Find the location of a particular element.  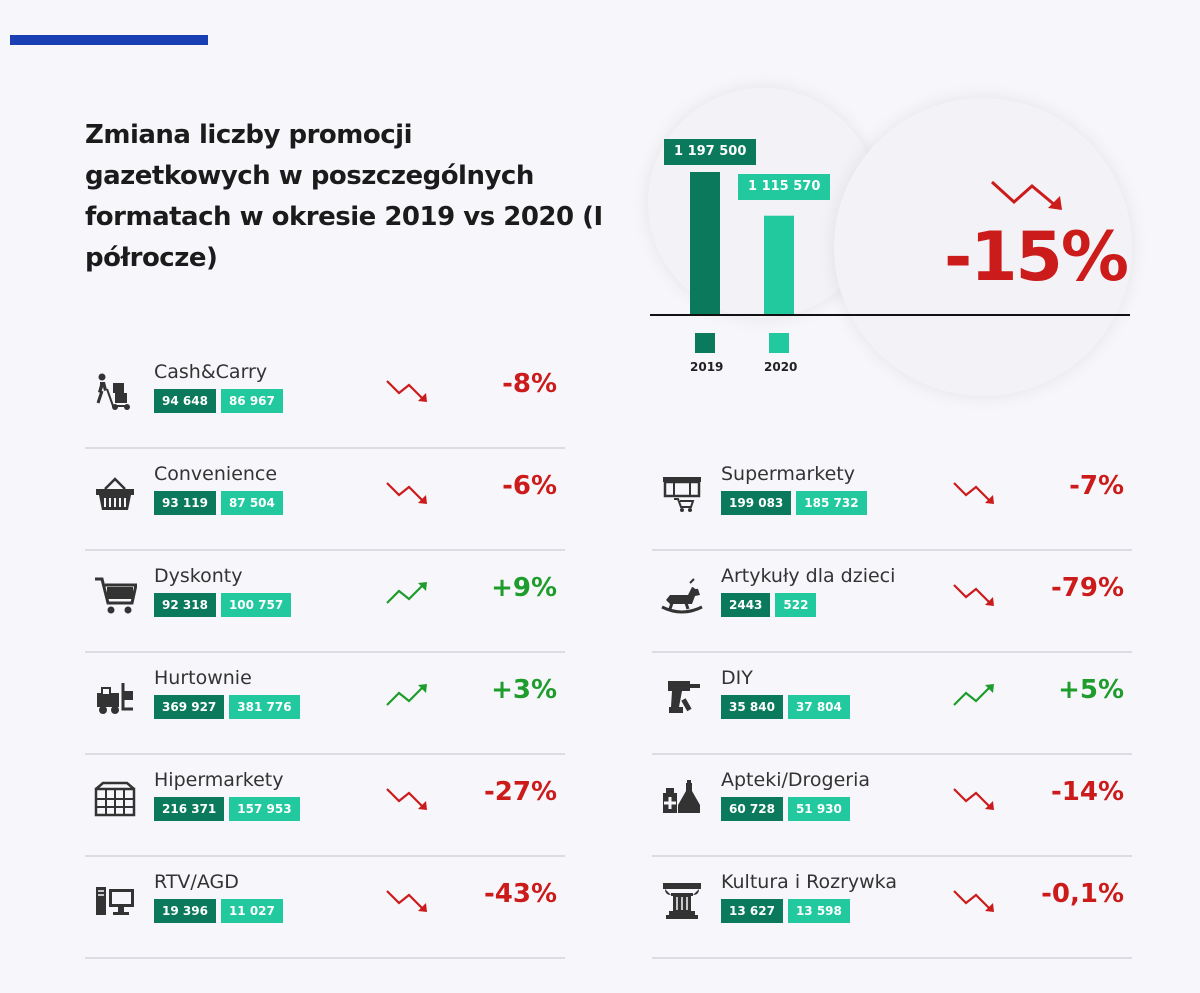

change-percent: -0,1% is located at coordinates (1082, 894).